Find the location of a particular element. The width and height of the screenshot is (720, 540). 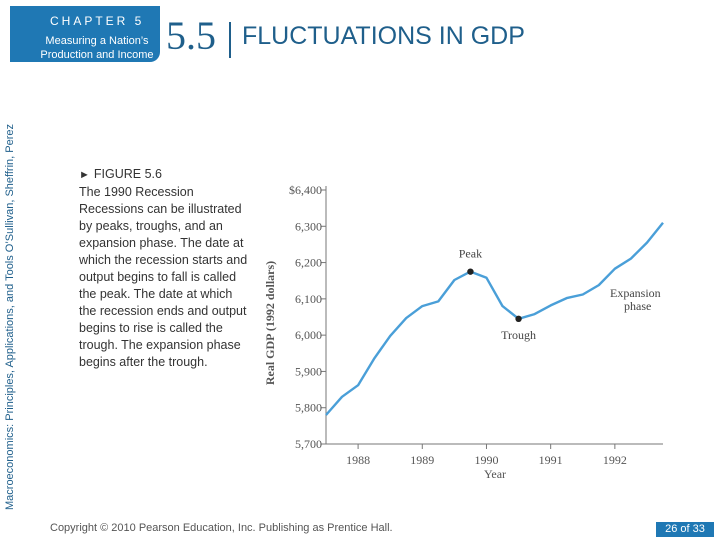

section-number: 5.5 is located at coordinates (191, 35).